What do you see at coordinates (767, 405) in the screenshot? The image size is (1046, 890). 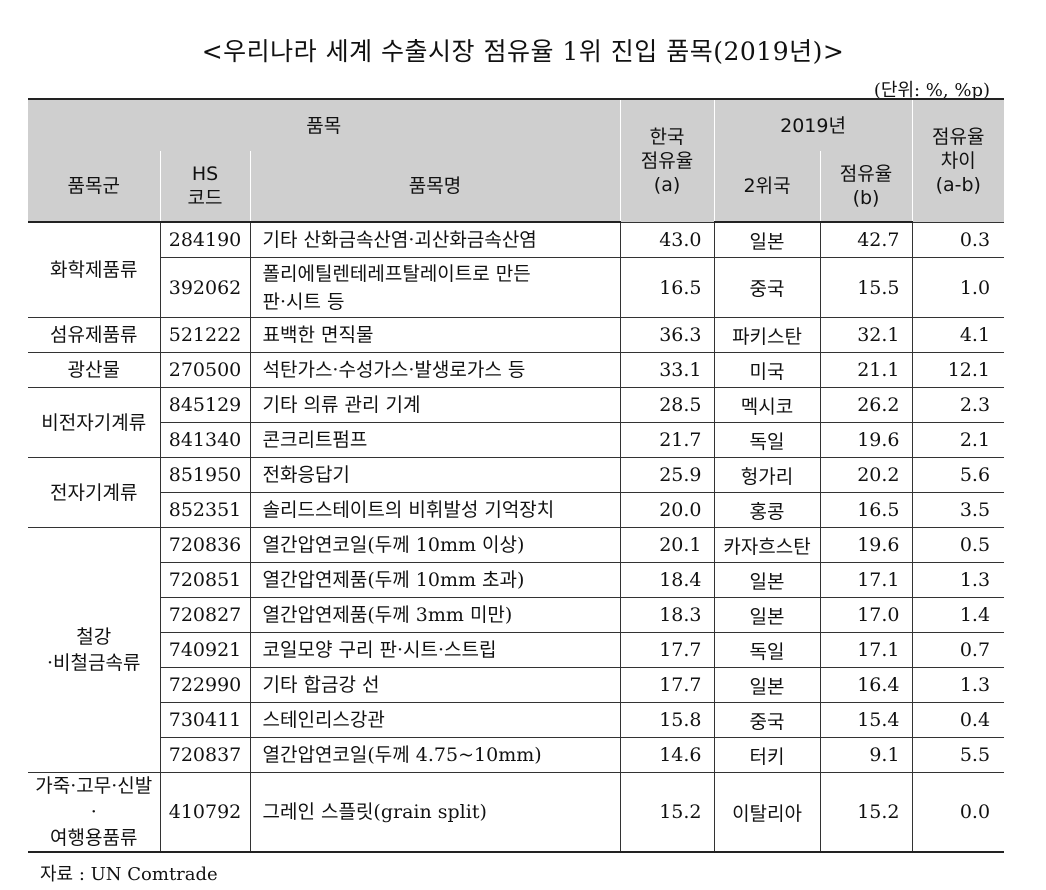 I see `second-country-cell: 멕시코` at bounding box center [767, 405].